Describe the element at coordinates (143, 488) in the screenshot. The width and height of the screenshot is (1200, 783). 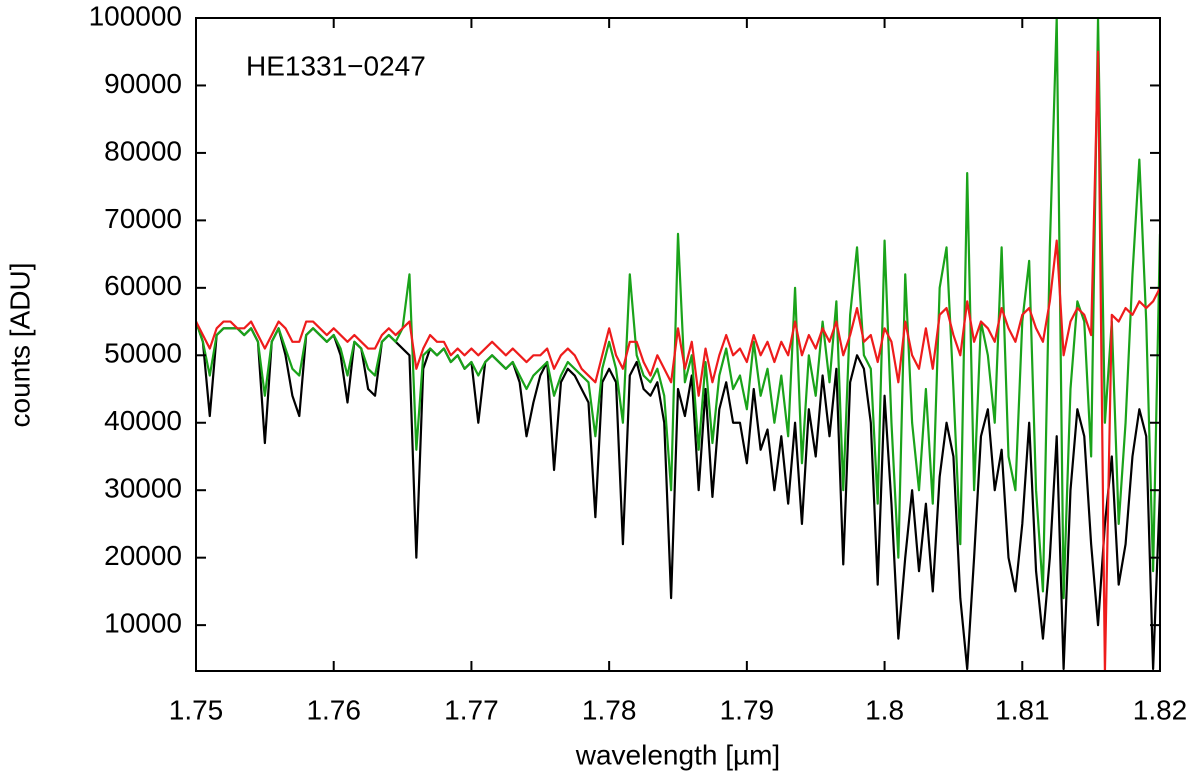
I see `y-tick-label: 30000` at that location.